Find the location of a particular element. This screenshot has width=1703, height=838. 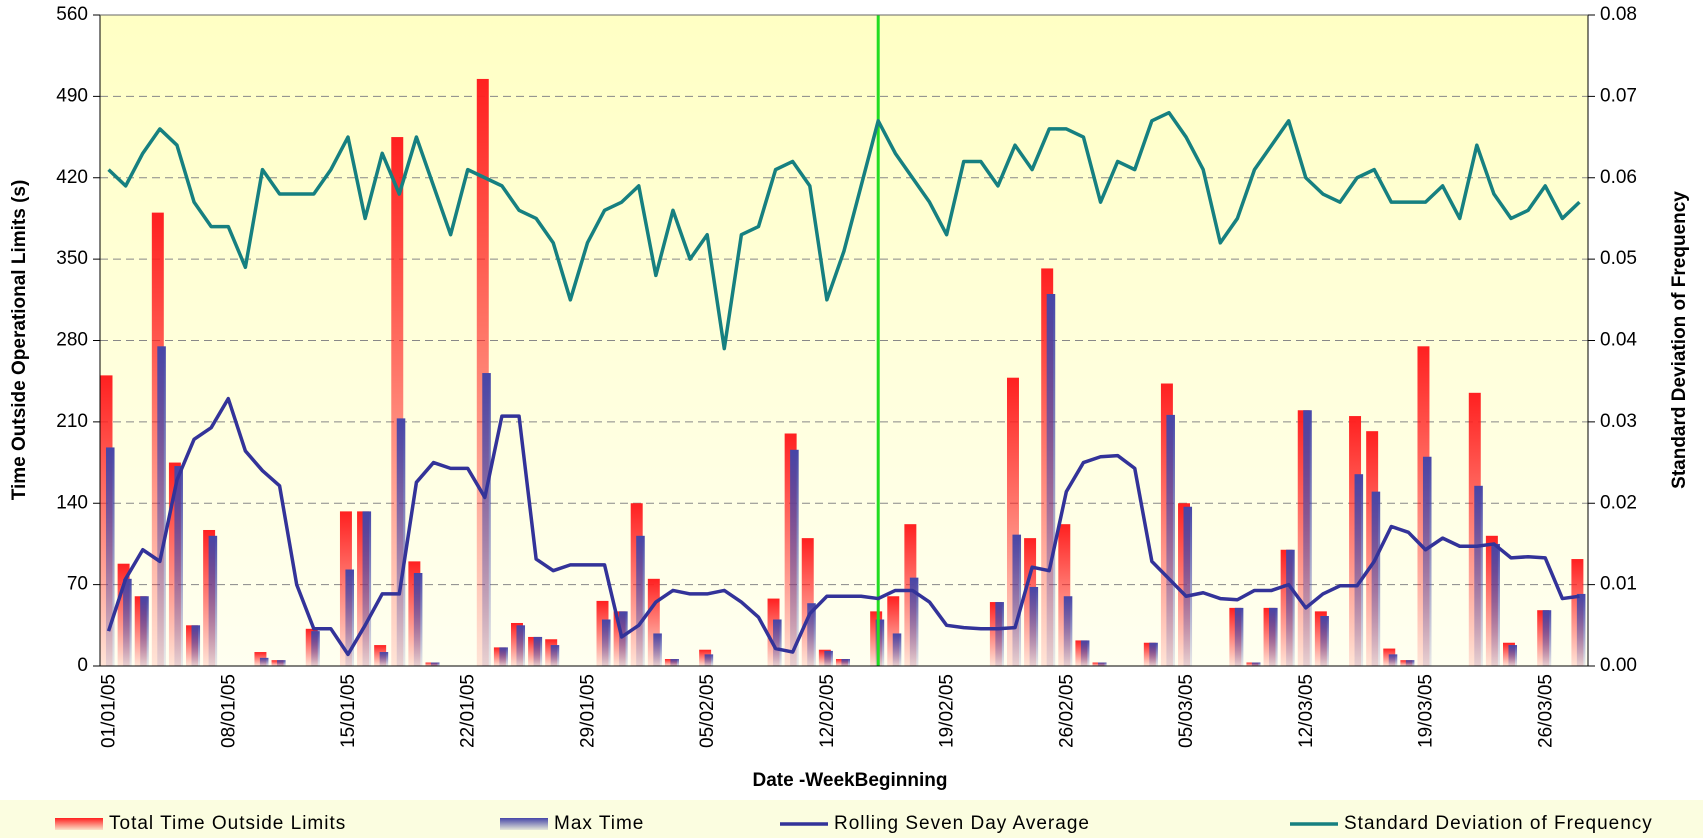

y-tick-label: 210 is located at coordinates (72, 421).